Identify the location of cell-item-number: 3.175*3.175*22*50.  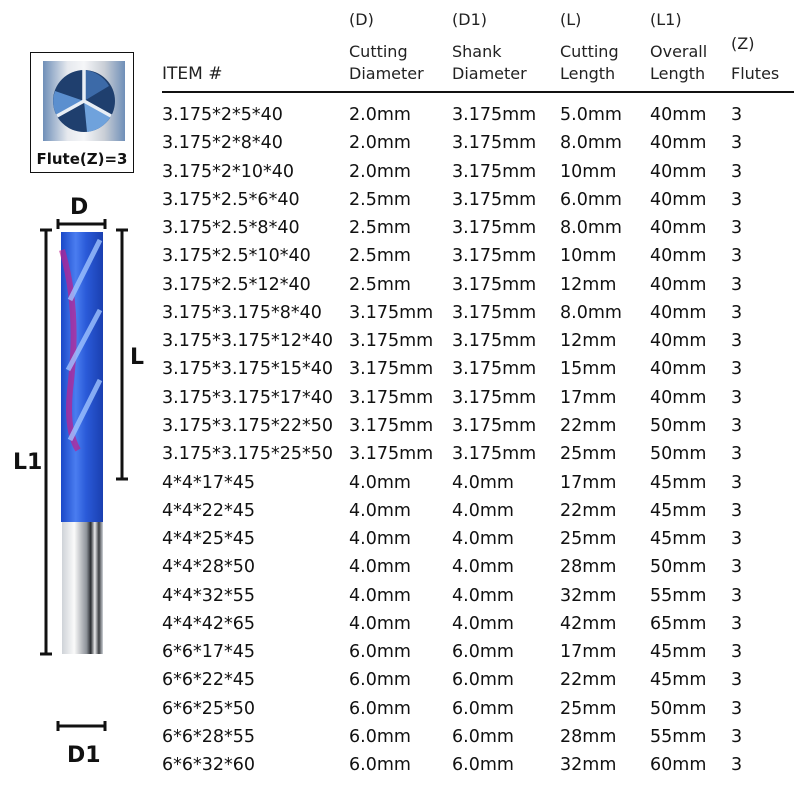
(247, 425).